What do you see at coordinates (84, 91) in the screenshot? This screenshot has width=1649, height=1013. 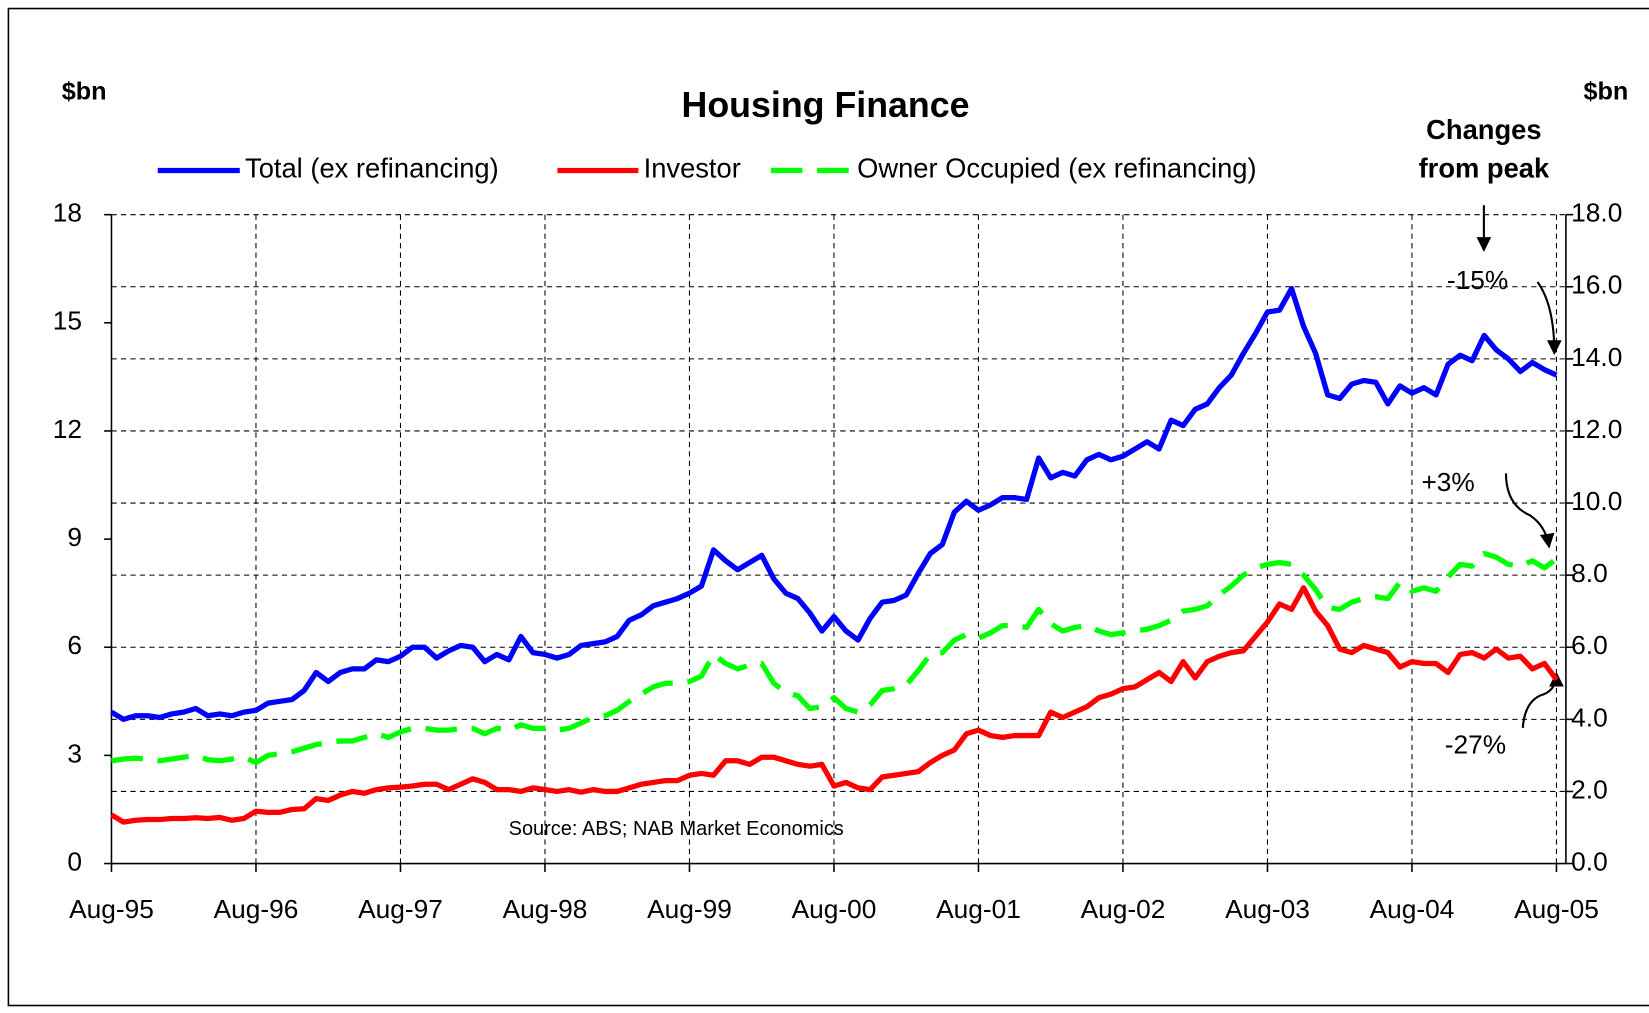 I see `y-axis-label: $bn` at bounding box center [84, 91].